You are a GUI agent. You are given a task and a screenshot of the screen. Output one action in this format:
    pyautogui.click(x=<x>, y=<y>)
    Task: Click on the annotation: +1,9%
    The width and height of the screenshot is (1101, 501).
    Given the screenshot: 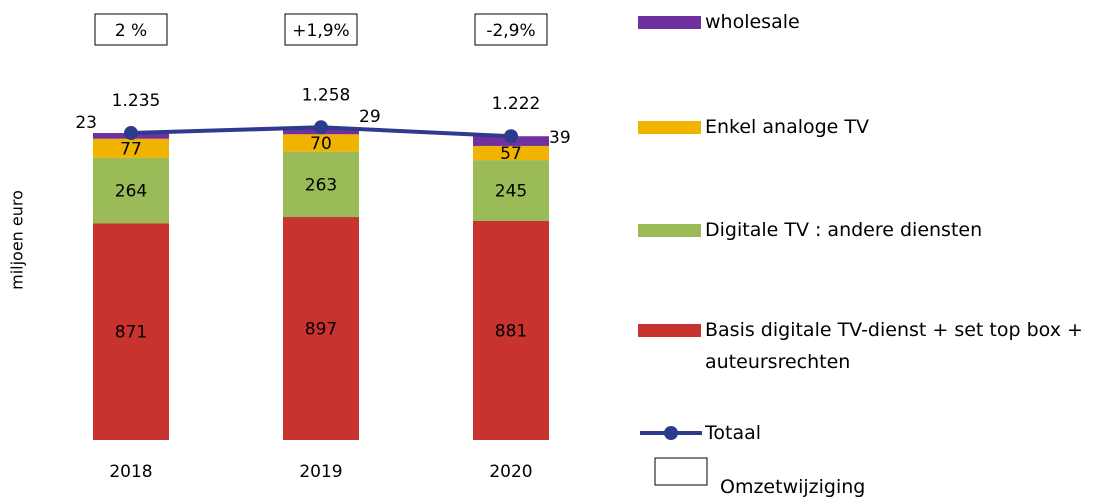 What is the action you would take?
    pyautogui.click(x=320, y=31)
    